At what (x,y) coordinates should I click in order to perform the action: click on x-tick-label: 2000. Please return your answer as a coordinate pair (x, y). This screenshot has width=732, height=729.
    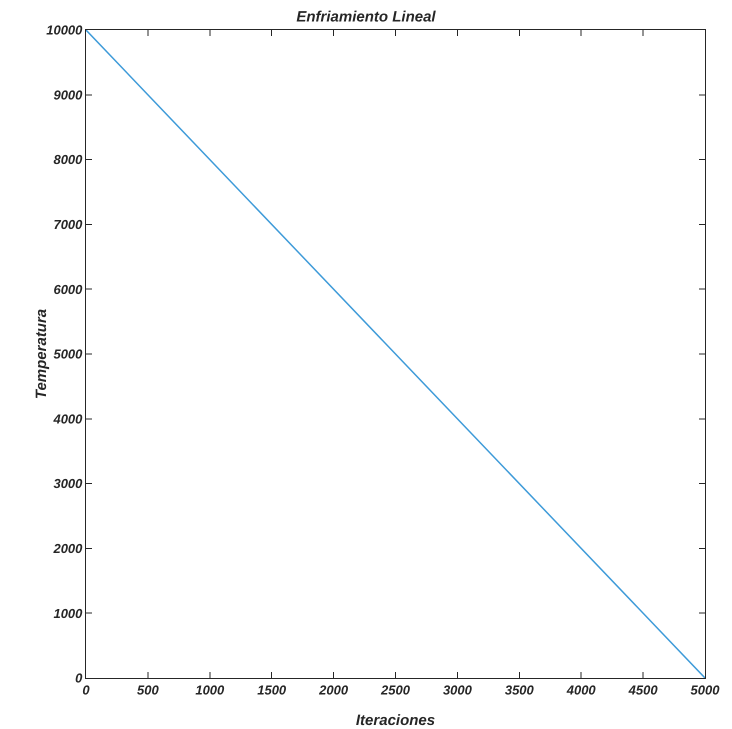
    Looking at the image, I should click on (333, 690).